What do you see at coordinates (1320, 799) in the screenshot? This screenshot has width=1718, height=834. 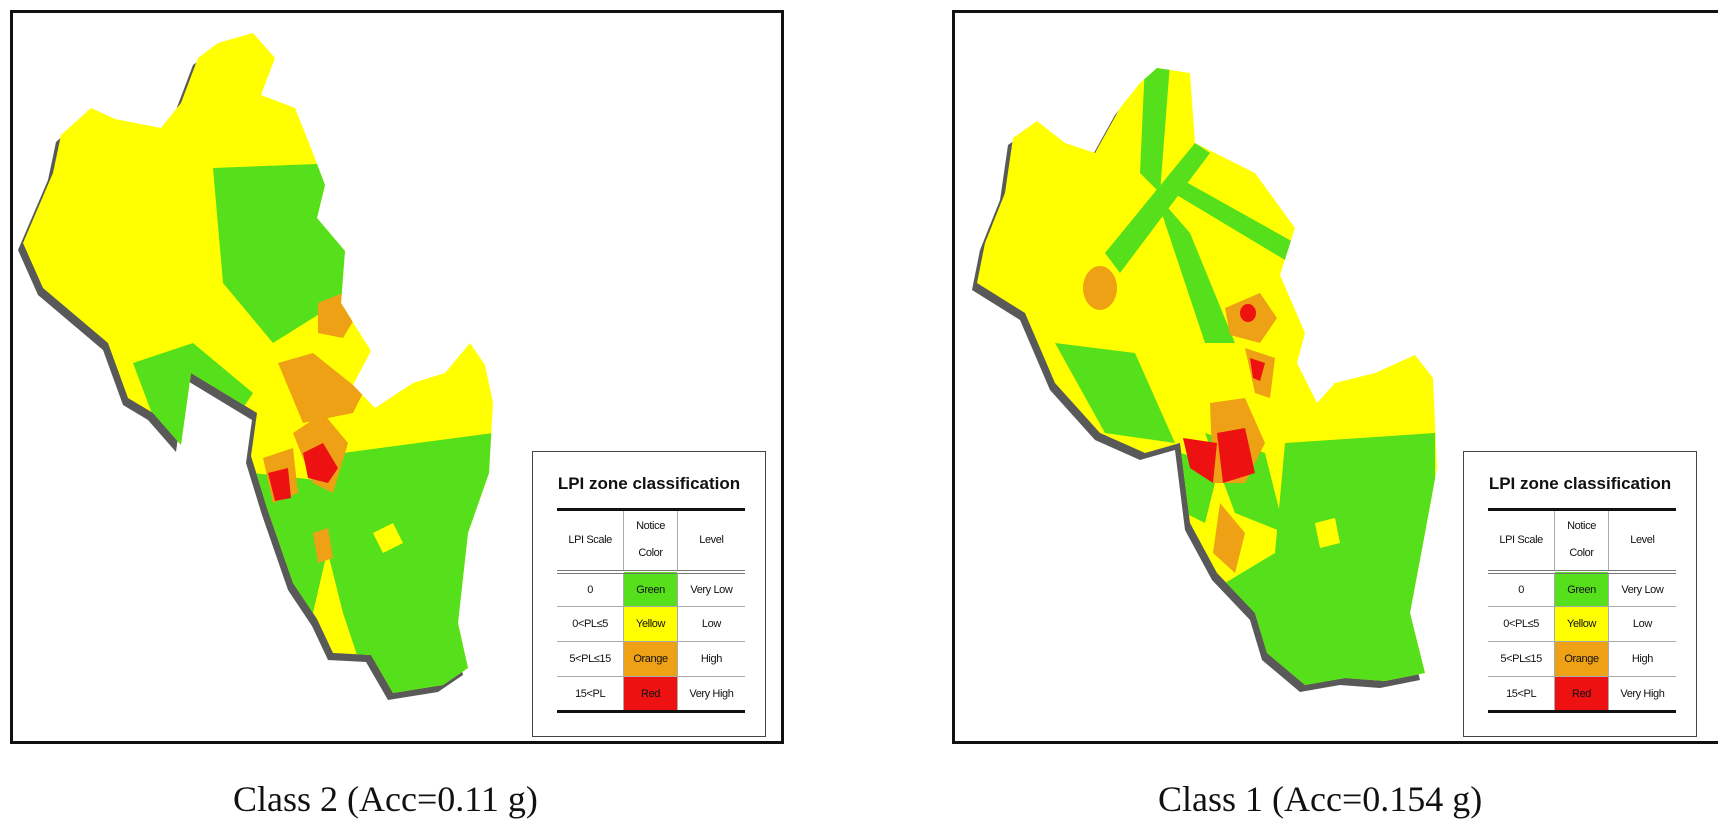 I see `caption-class-1: Class 1 (Acc=0.154 g)` at bounding box center [1320, 799].